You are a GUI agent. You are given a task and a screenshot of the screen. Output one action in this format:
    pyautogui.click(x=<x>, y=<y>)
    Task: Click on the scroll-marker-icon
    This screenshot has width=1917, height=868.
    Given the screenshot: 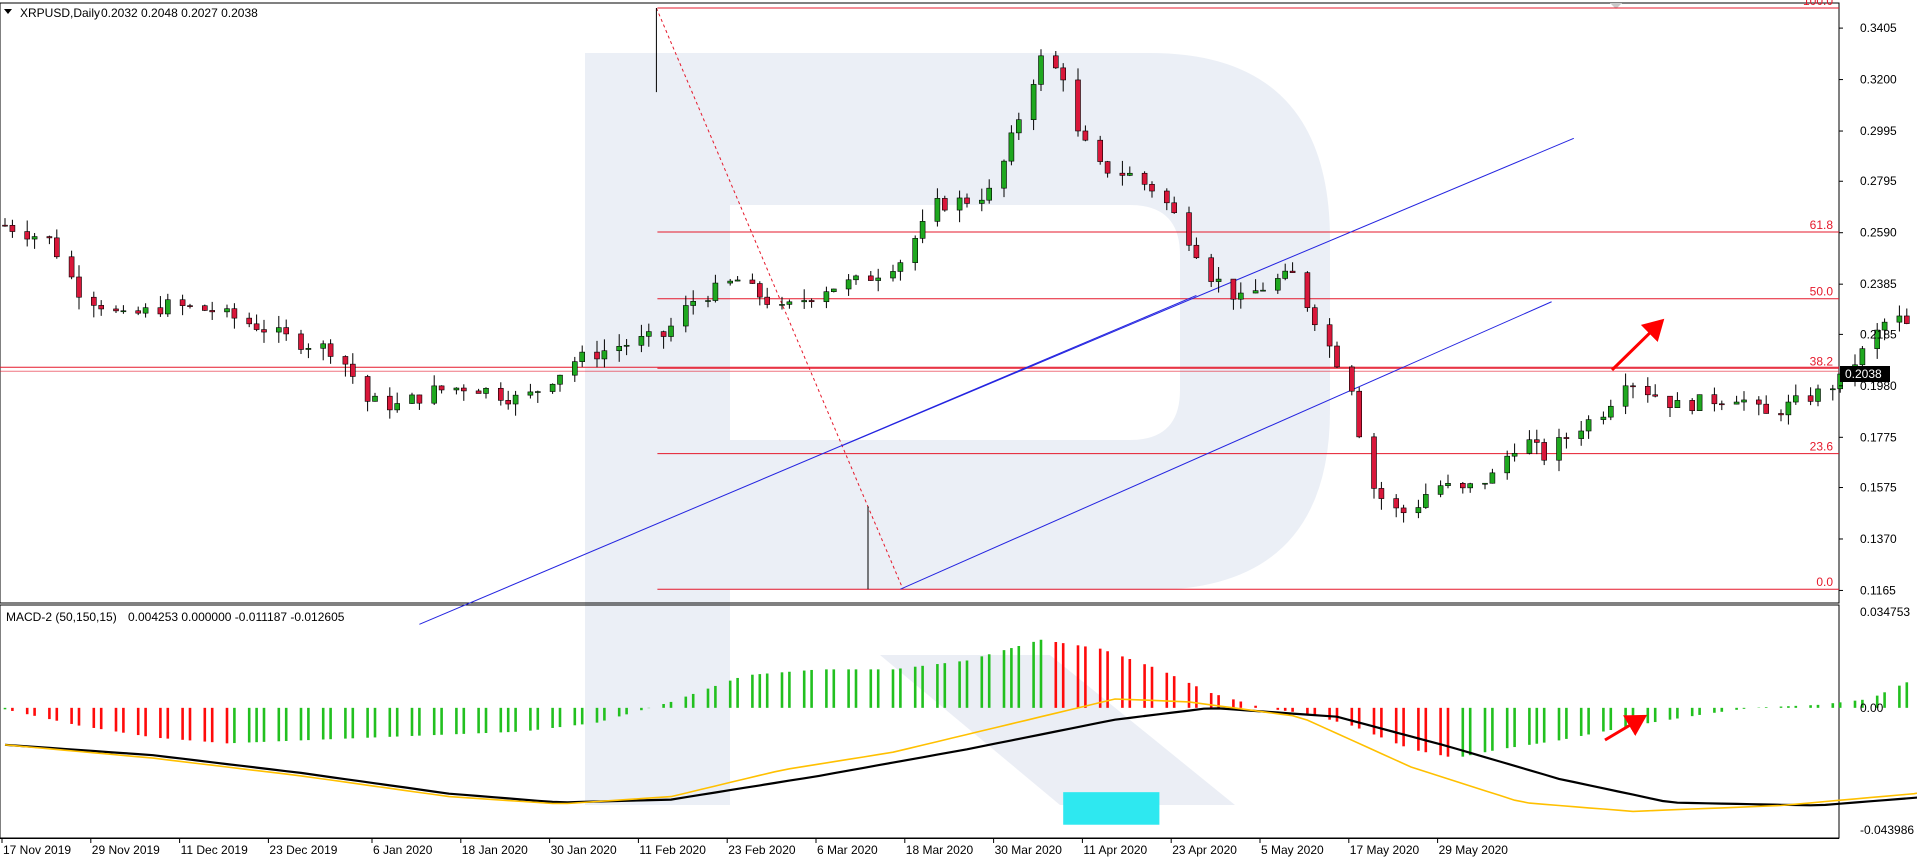 What is the action you would take?
    pyautogui.click(x=1616, y=6)
    